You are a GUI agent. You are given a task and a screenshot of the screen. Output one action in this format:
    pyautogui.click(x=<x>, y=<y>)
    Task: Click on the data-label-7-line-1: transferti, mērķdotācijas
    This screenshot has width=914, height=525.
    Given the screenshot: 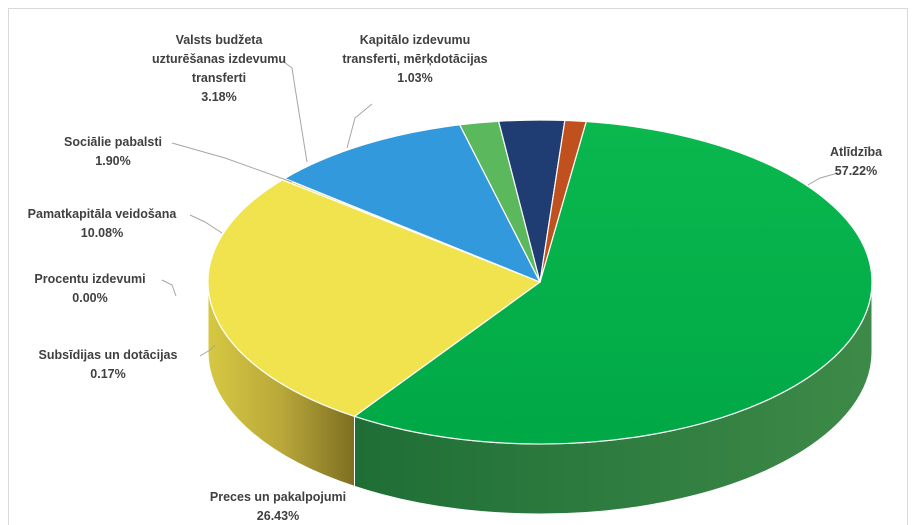 What is the action you would take?
    pyautogui.click(x=414, y=59)
    